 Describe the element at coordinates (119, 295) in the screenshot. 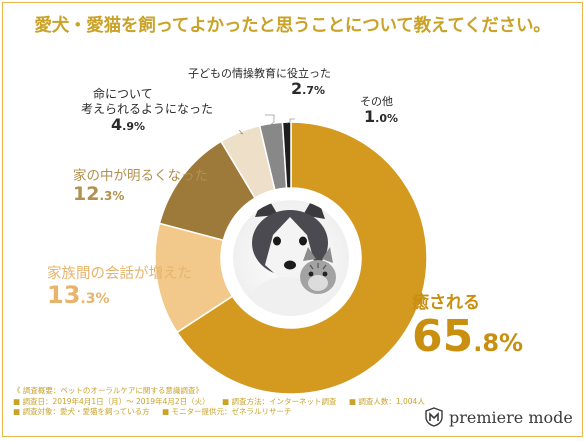

I see `slice-value-1: 13.3%` at that location.